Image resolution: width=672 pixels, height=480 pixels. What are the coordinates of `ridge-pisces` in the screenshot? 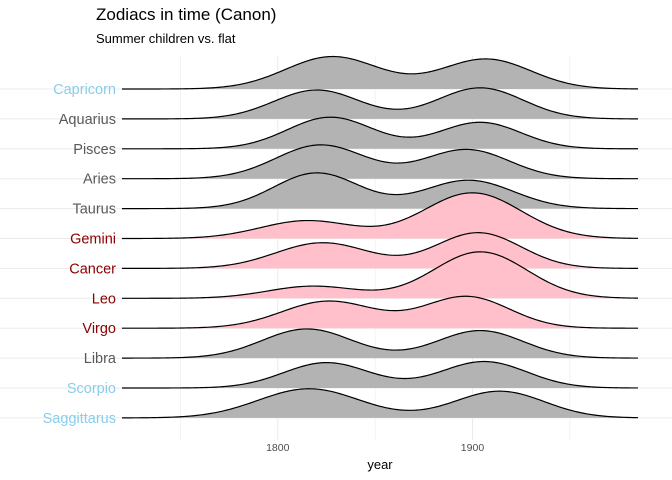 It's located at (380, 133).